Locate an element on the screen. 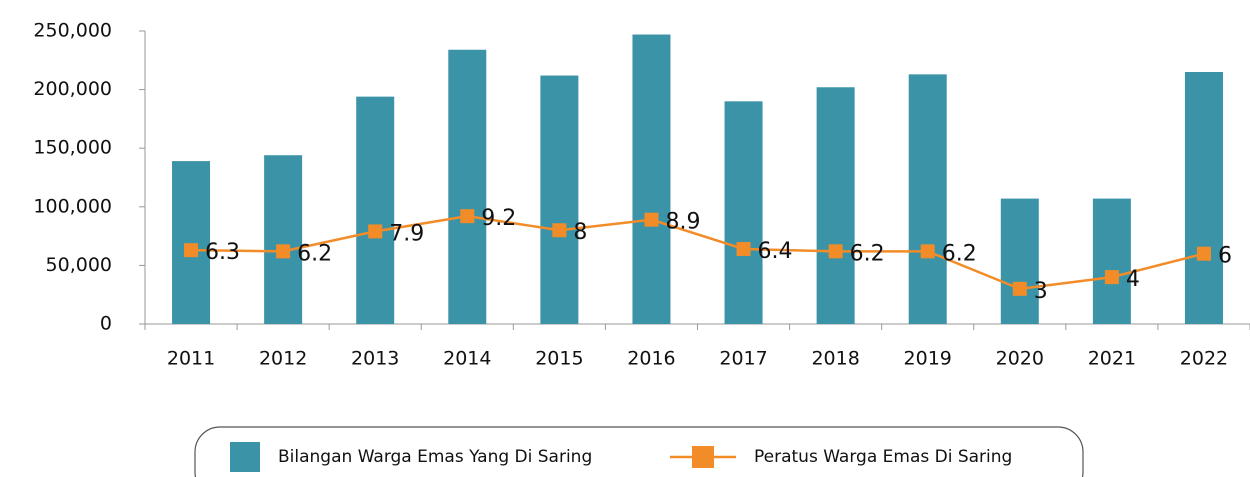 Image resolution: width=1250 pixels, height=477 pixels. x-tick-label: 2013 is located at coordinates (375, 359).